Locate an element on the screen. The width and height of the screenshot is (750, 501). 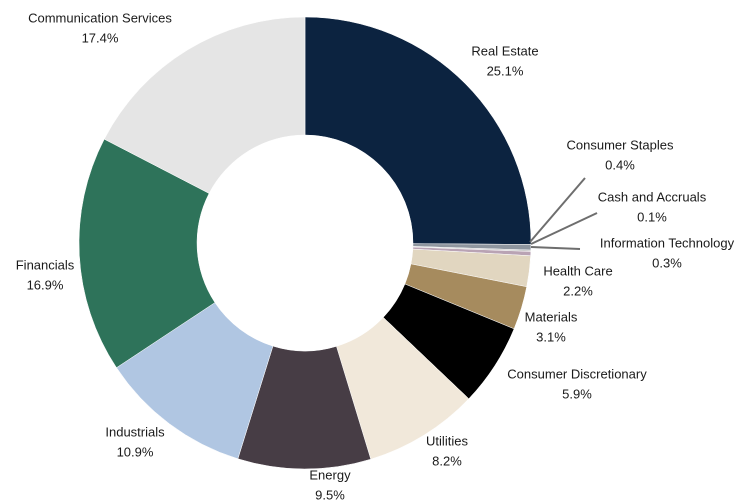
slice-label: Consumer Staples is located at coordinates (620, 144).